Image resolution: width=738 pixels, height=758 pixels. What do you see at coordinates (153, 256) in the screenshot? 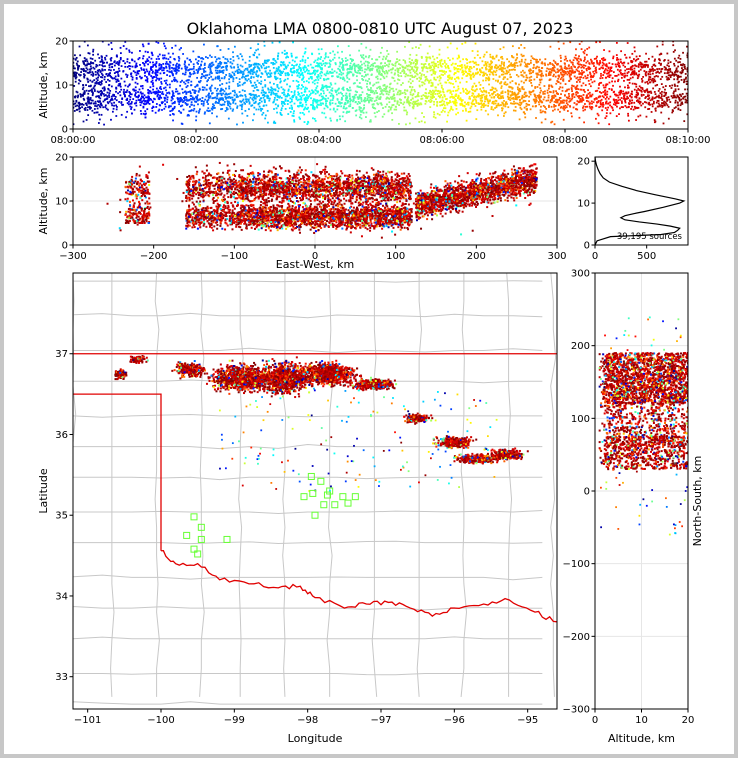
I see `east-west-x-tick-label: −200` at bounding box center [153, 256].